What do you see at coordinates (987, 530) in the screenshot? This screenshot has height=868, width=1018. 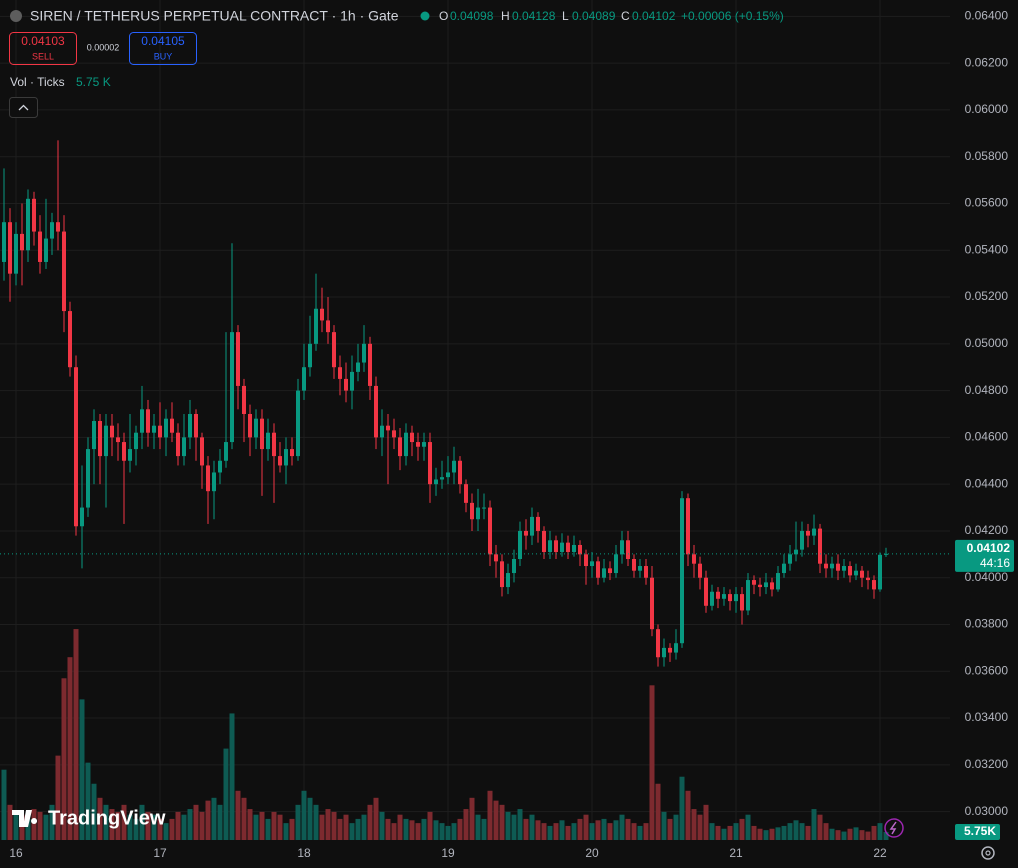 I see `y-tick-label: 0.04200` at bounding box center [987, 530].